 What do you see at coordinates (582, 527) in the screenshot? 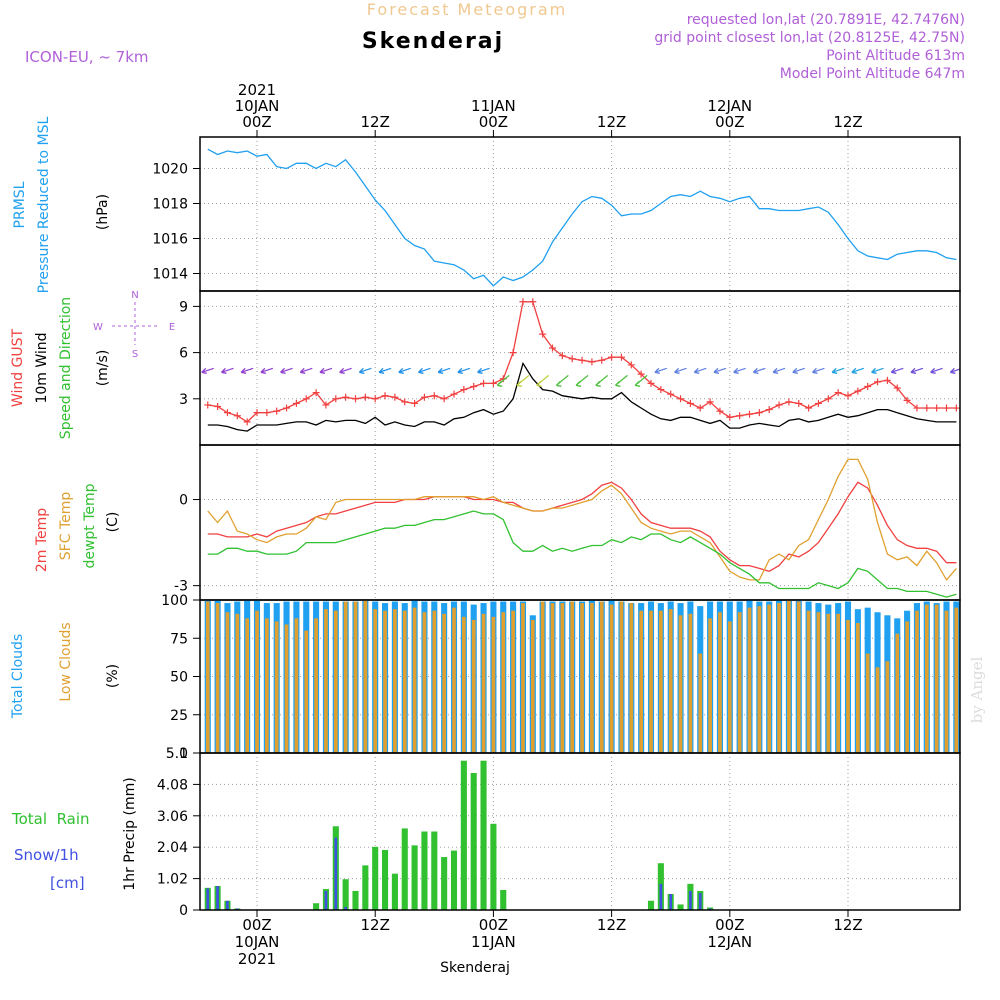
I see `series-line-2m-temp` at bounding box center [582, 527].